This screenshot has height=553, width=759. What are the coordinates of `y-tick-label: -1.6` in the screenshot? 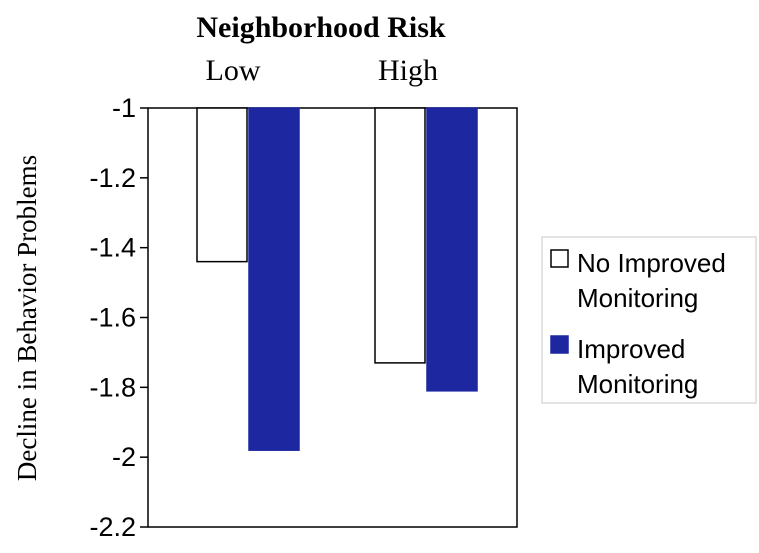 It's located at (112, 318).